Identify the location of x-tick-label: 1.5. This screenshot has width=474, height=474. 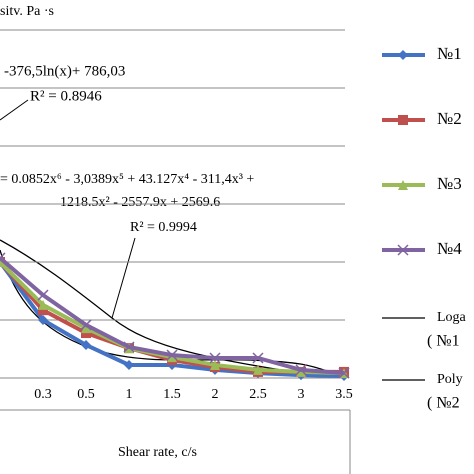
(172, 394).